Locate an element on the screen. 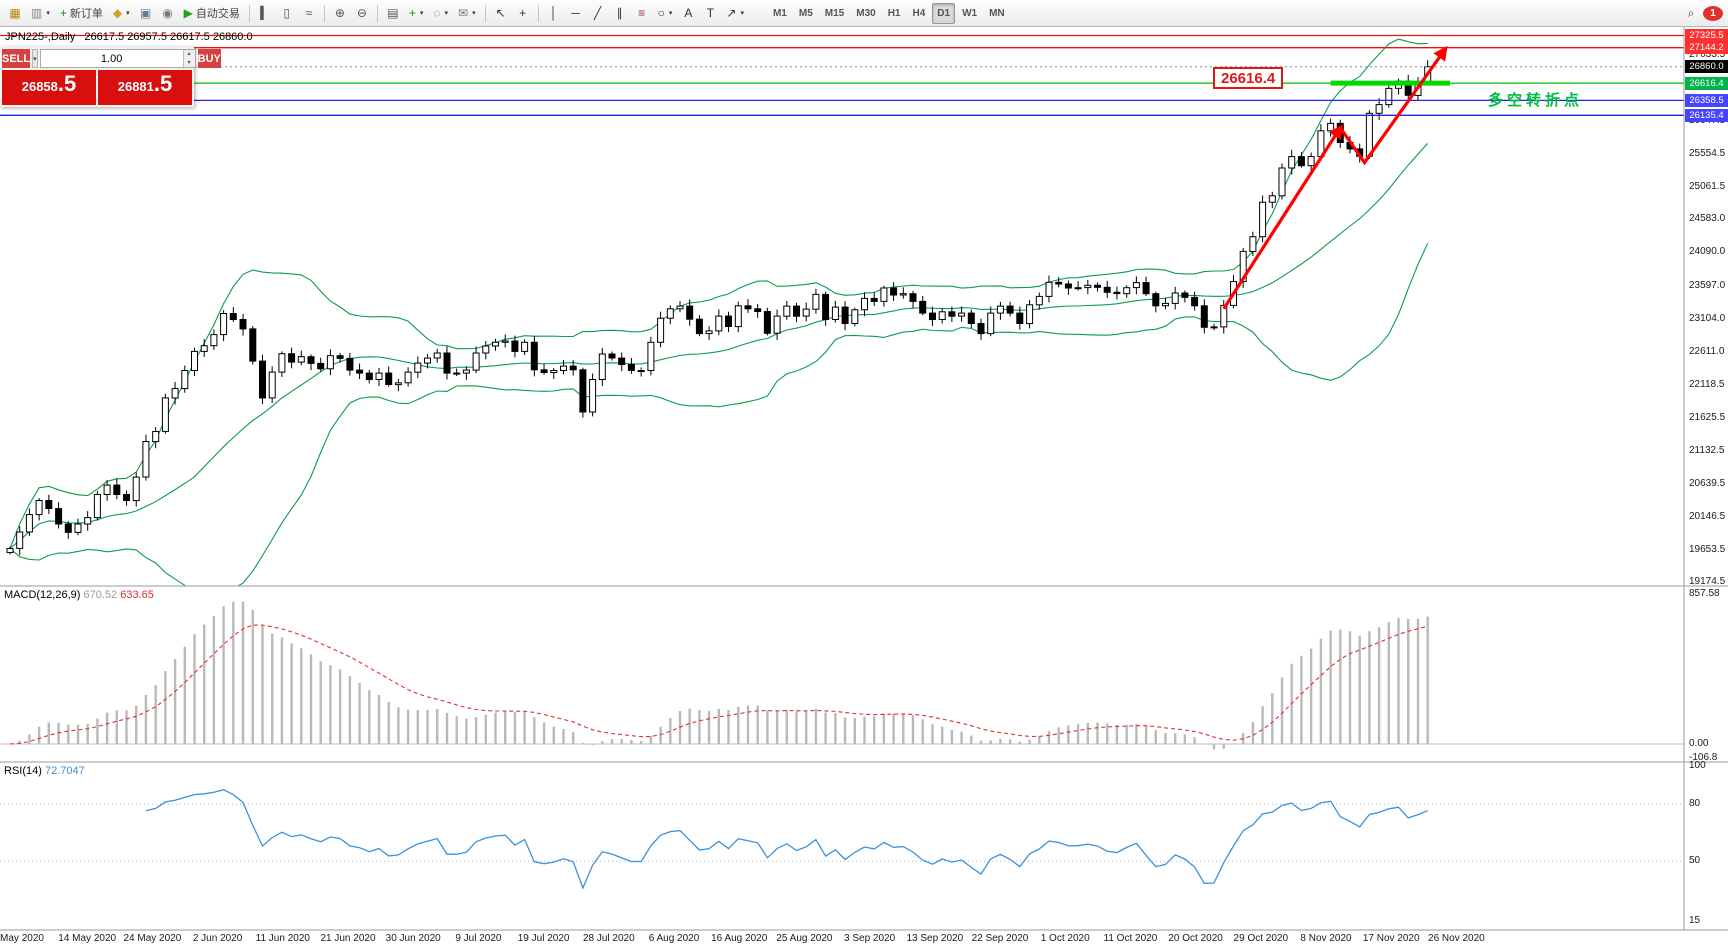 The image size is (1728, 947). tile-windows: ▤ is located at coordinates (393, 13).